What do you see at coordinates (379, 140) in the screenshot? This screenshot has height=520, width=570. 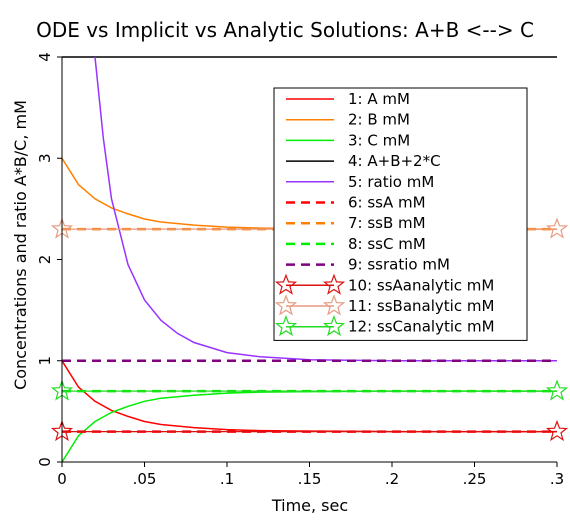 I see `legend-label: 3: C mM` at bounding box center [379, 140].